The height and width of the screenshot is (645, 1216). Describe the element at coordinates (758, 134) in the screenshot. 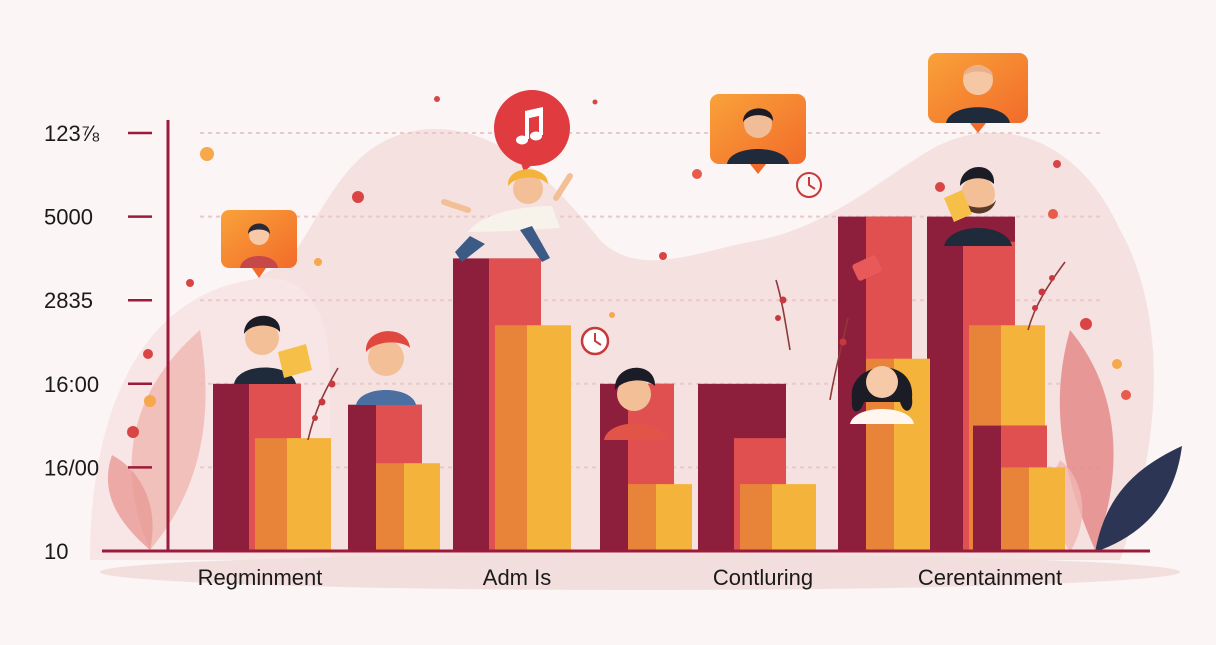

I see `avatar-card-man` at that location.